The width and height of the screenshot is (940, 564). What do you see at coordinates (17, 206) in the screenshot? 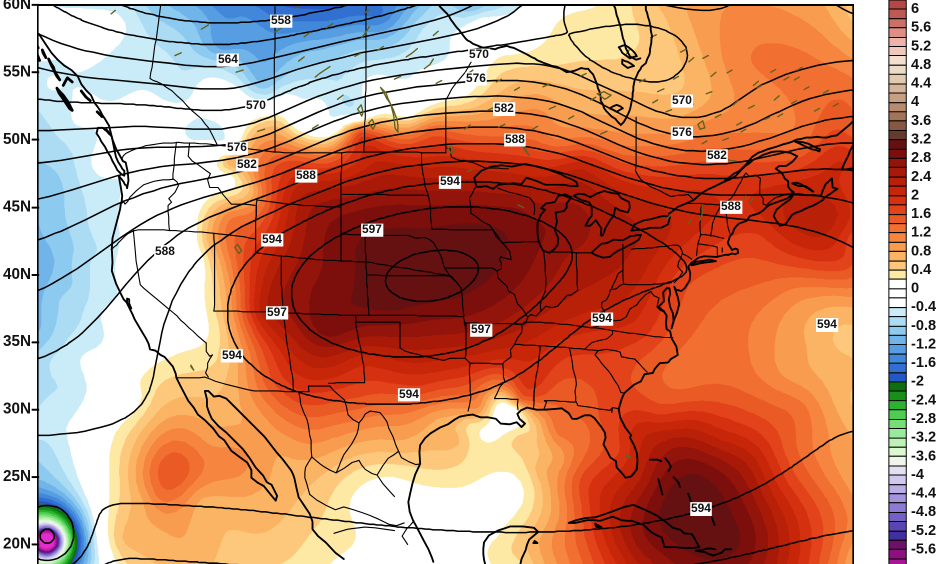
I see `svg-text: 45N` at bounding box center [17, 206].